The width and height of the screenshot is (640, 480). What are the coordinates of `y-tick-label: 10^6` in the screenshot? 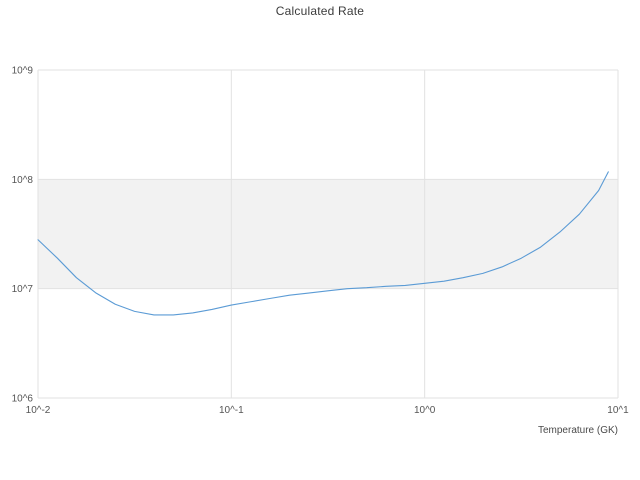 It's located at (23, 399).